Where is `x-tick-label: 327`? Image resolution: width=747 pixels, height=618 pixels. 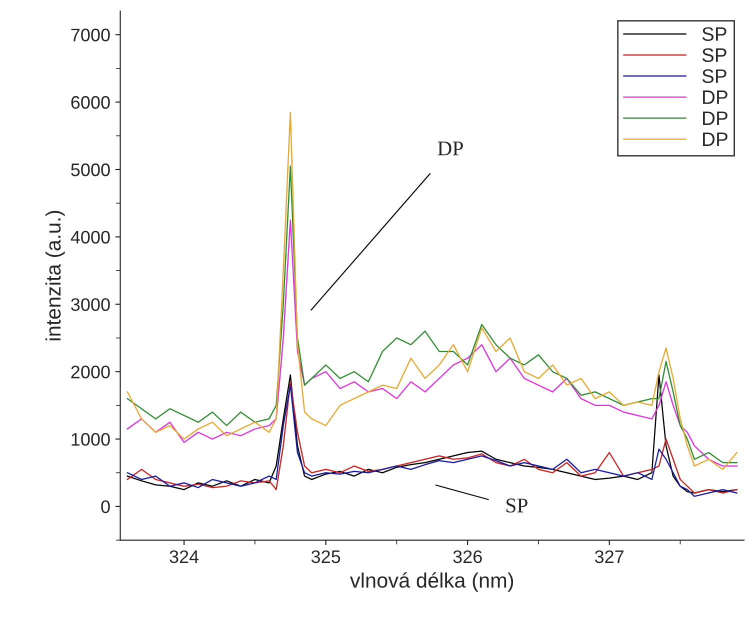
x-tick-label: 327 is located at coordinates (609, 557).